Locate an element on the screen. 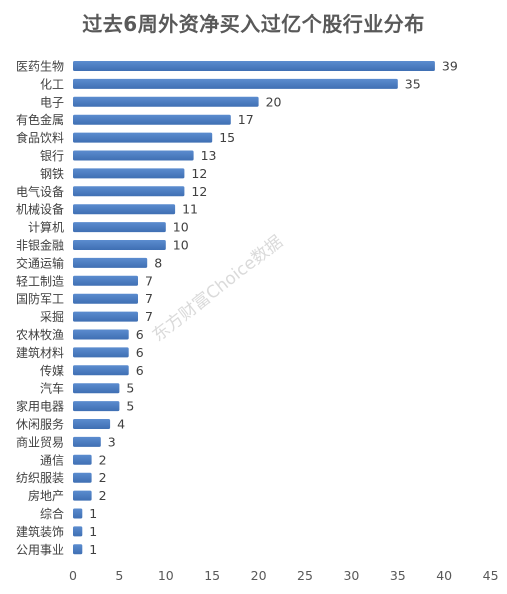 This screenshot has width=507, height=594. x-tick-label: 10 is located at coordinates (166, 575).